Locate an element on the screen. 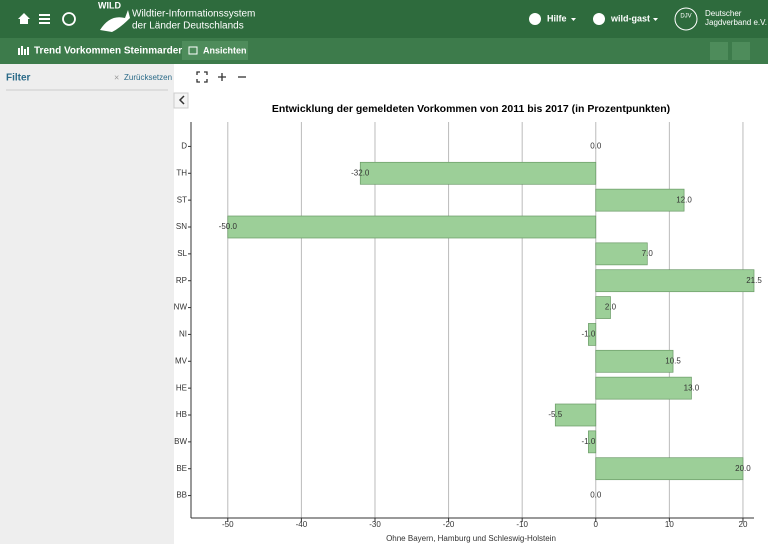 The height and width of the screenshot is (544, 768). y-tick-label: MV is located at coordinates (181, 360).